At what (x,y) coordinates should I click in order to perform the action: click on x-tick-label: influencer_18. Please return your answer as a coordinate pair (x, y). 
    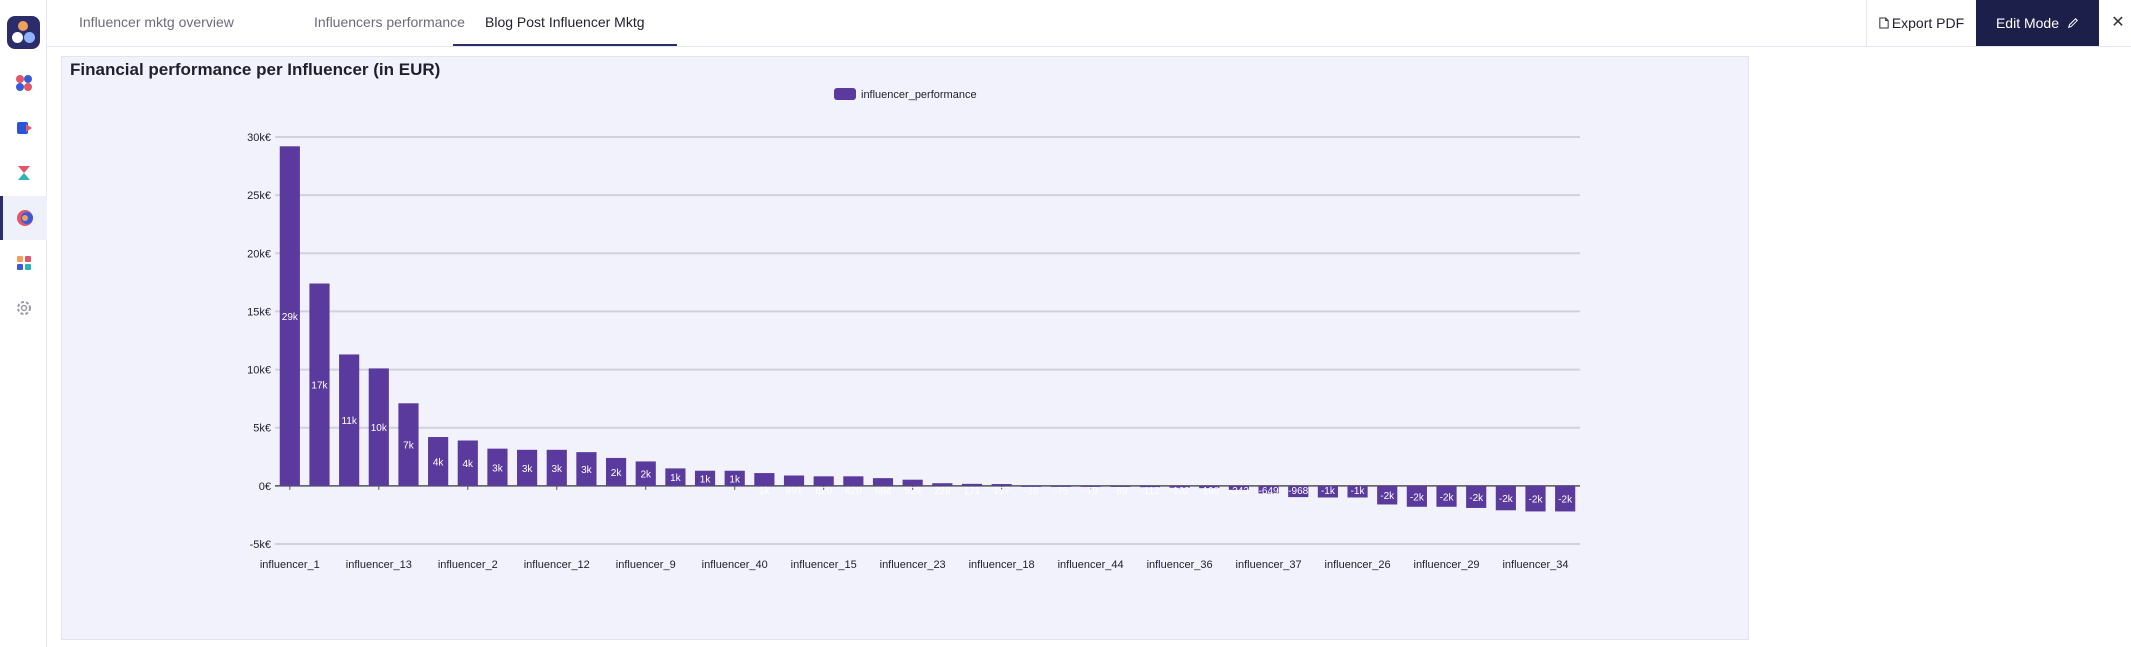
    Looking at the image, I should click on (1002, 565).